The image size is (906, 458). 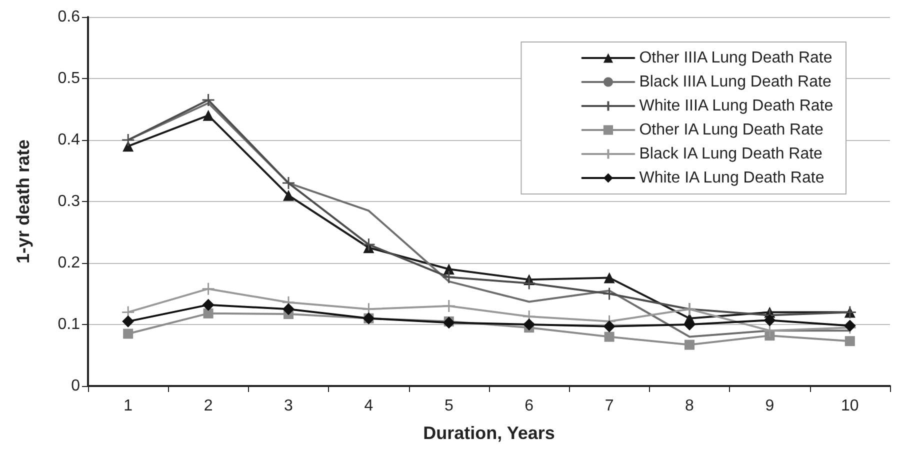 I want to click on y-axis-title: 1-yr death rate, so click(x=23, y=201).